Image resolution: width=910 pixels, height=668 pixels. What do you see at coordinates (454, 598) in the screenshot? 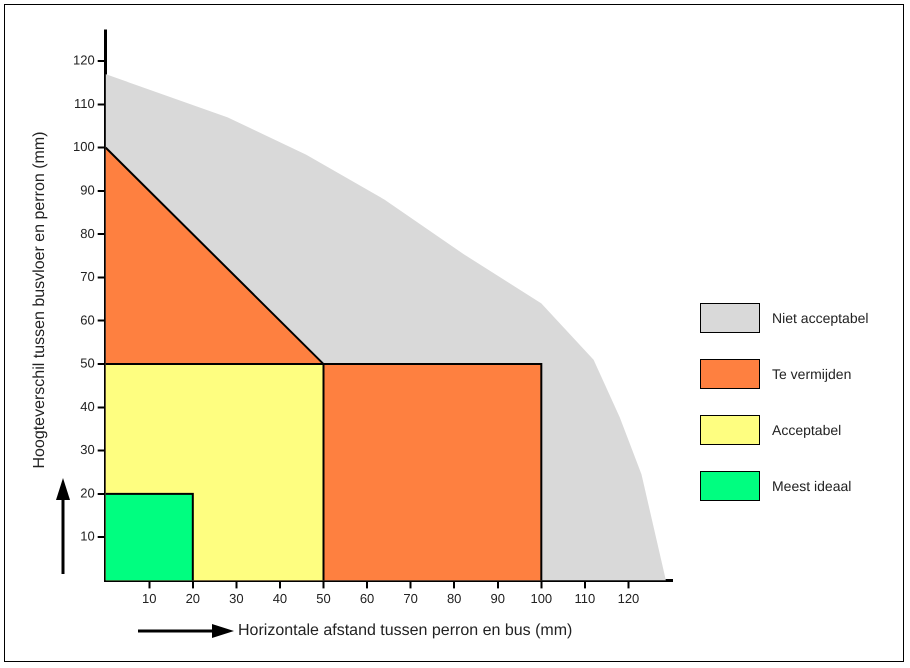
I see `x-tick-label: 80` at bounding box center [454, 598].